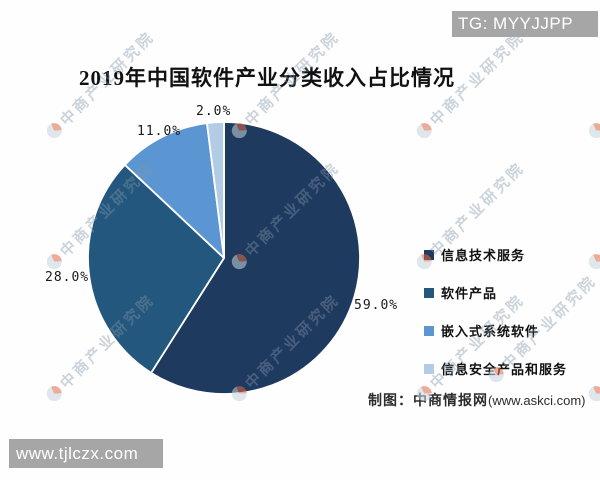  I want to click on credit-prefix: 制图：中商情报网, so click(428, 400).